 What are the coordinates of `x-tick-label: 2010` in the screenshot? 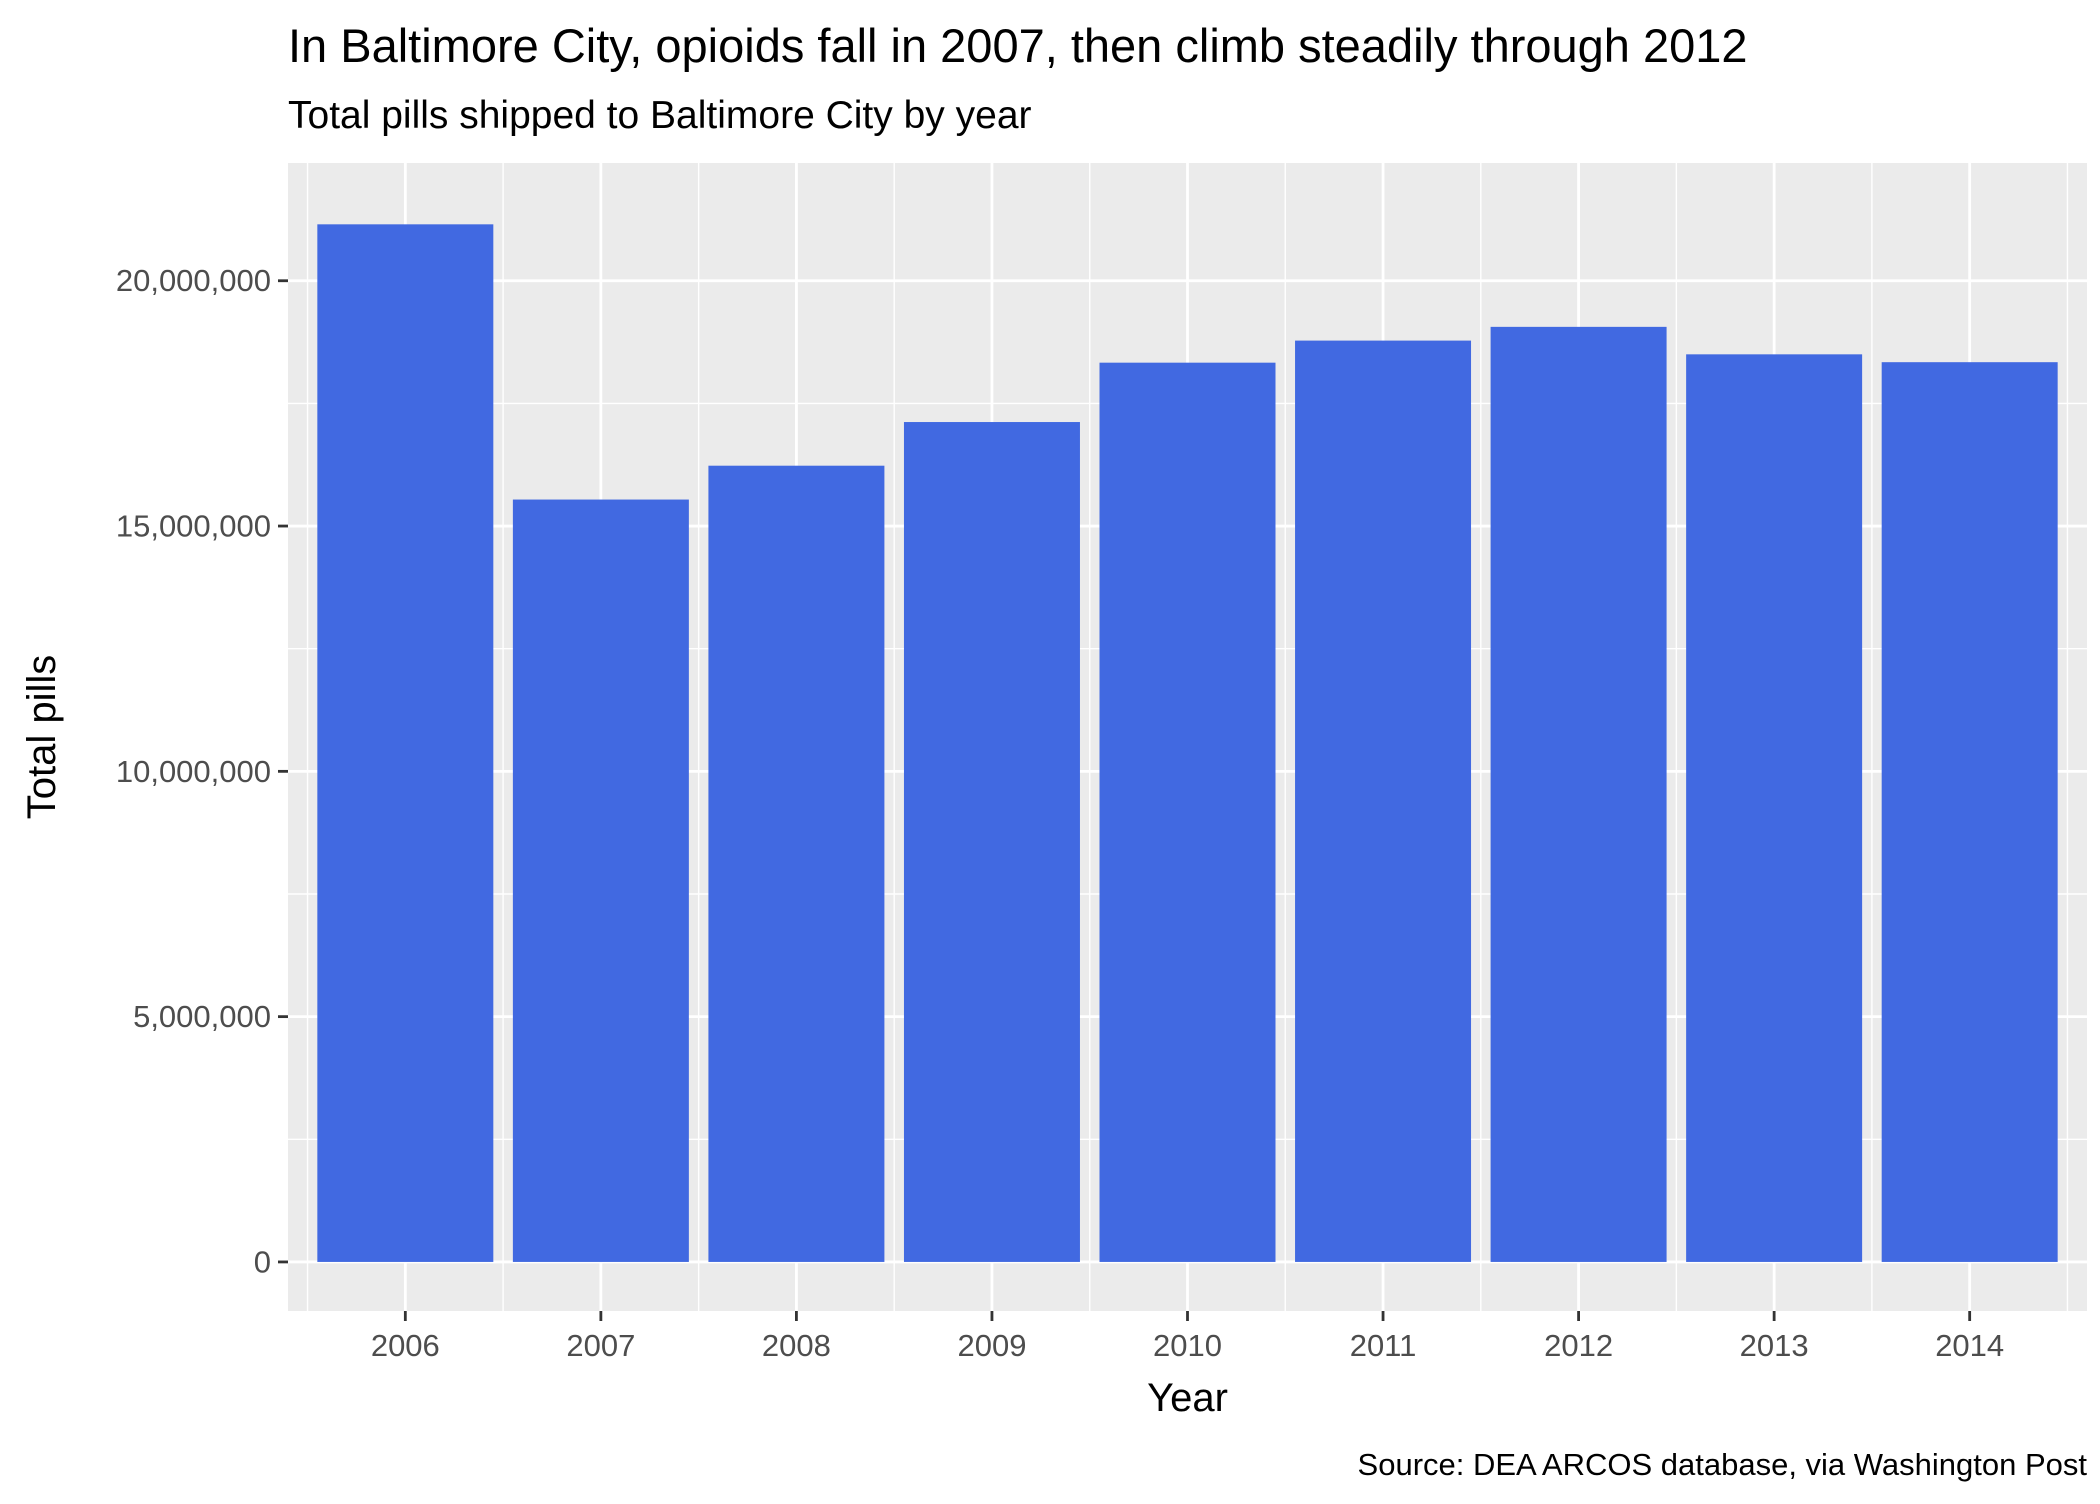 It's located at (1187, 1345).